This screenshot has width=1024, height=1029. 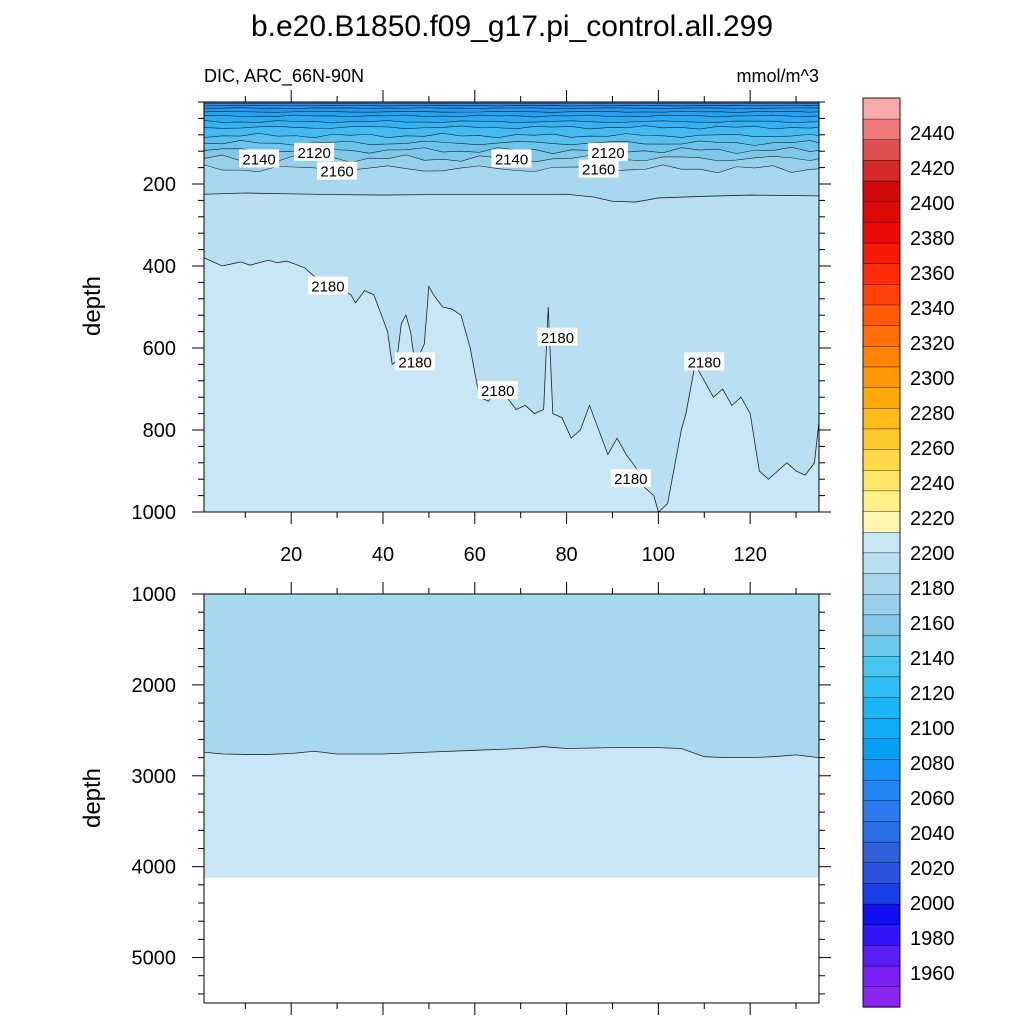 What do you see at coordinates (154, 959) in the screenshot?
I see `lower-ytick-label: 5000` at bounding box center [154, 959].